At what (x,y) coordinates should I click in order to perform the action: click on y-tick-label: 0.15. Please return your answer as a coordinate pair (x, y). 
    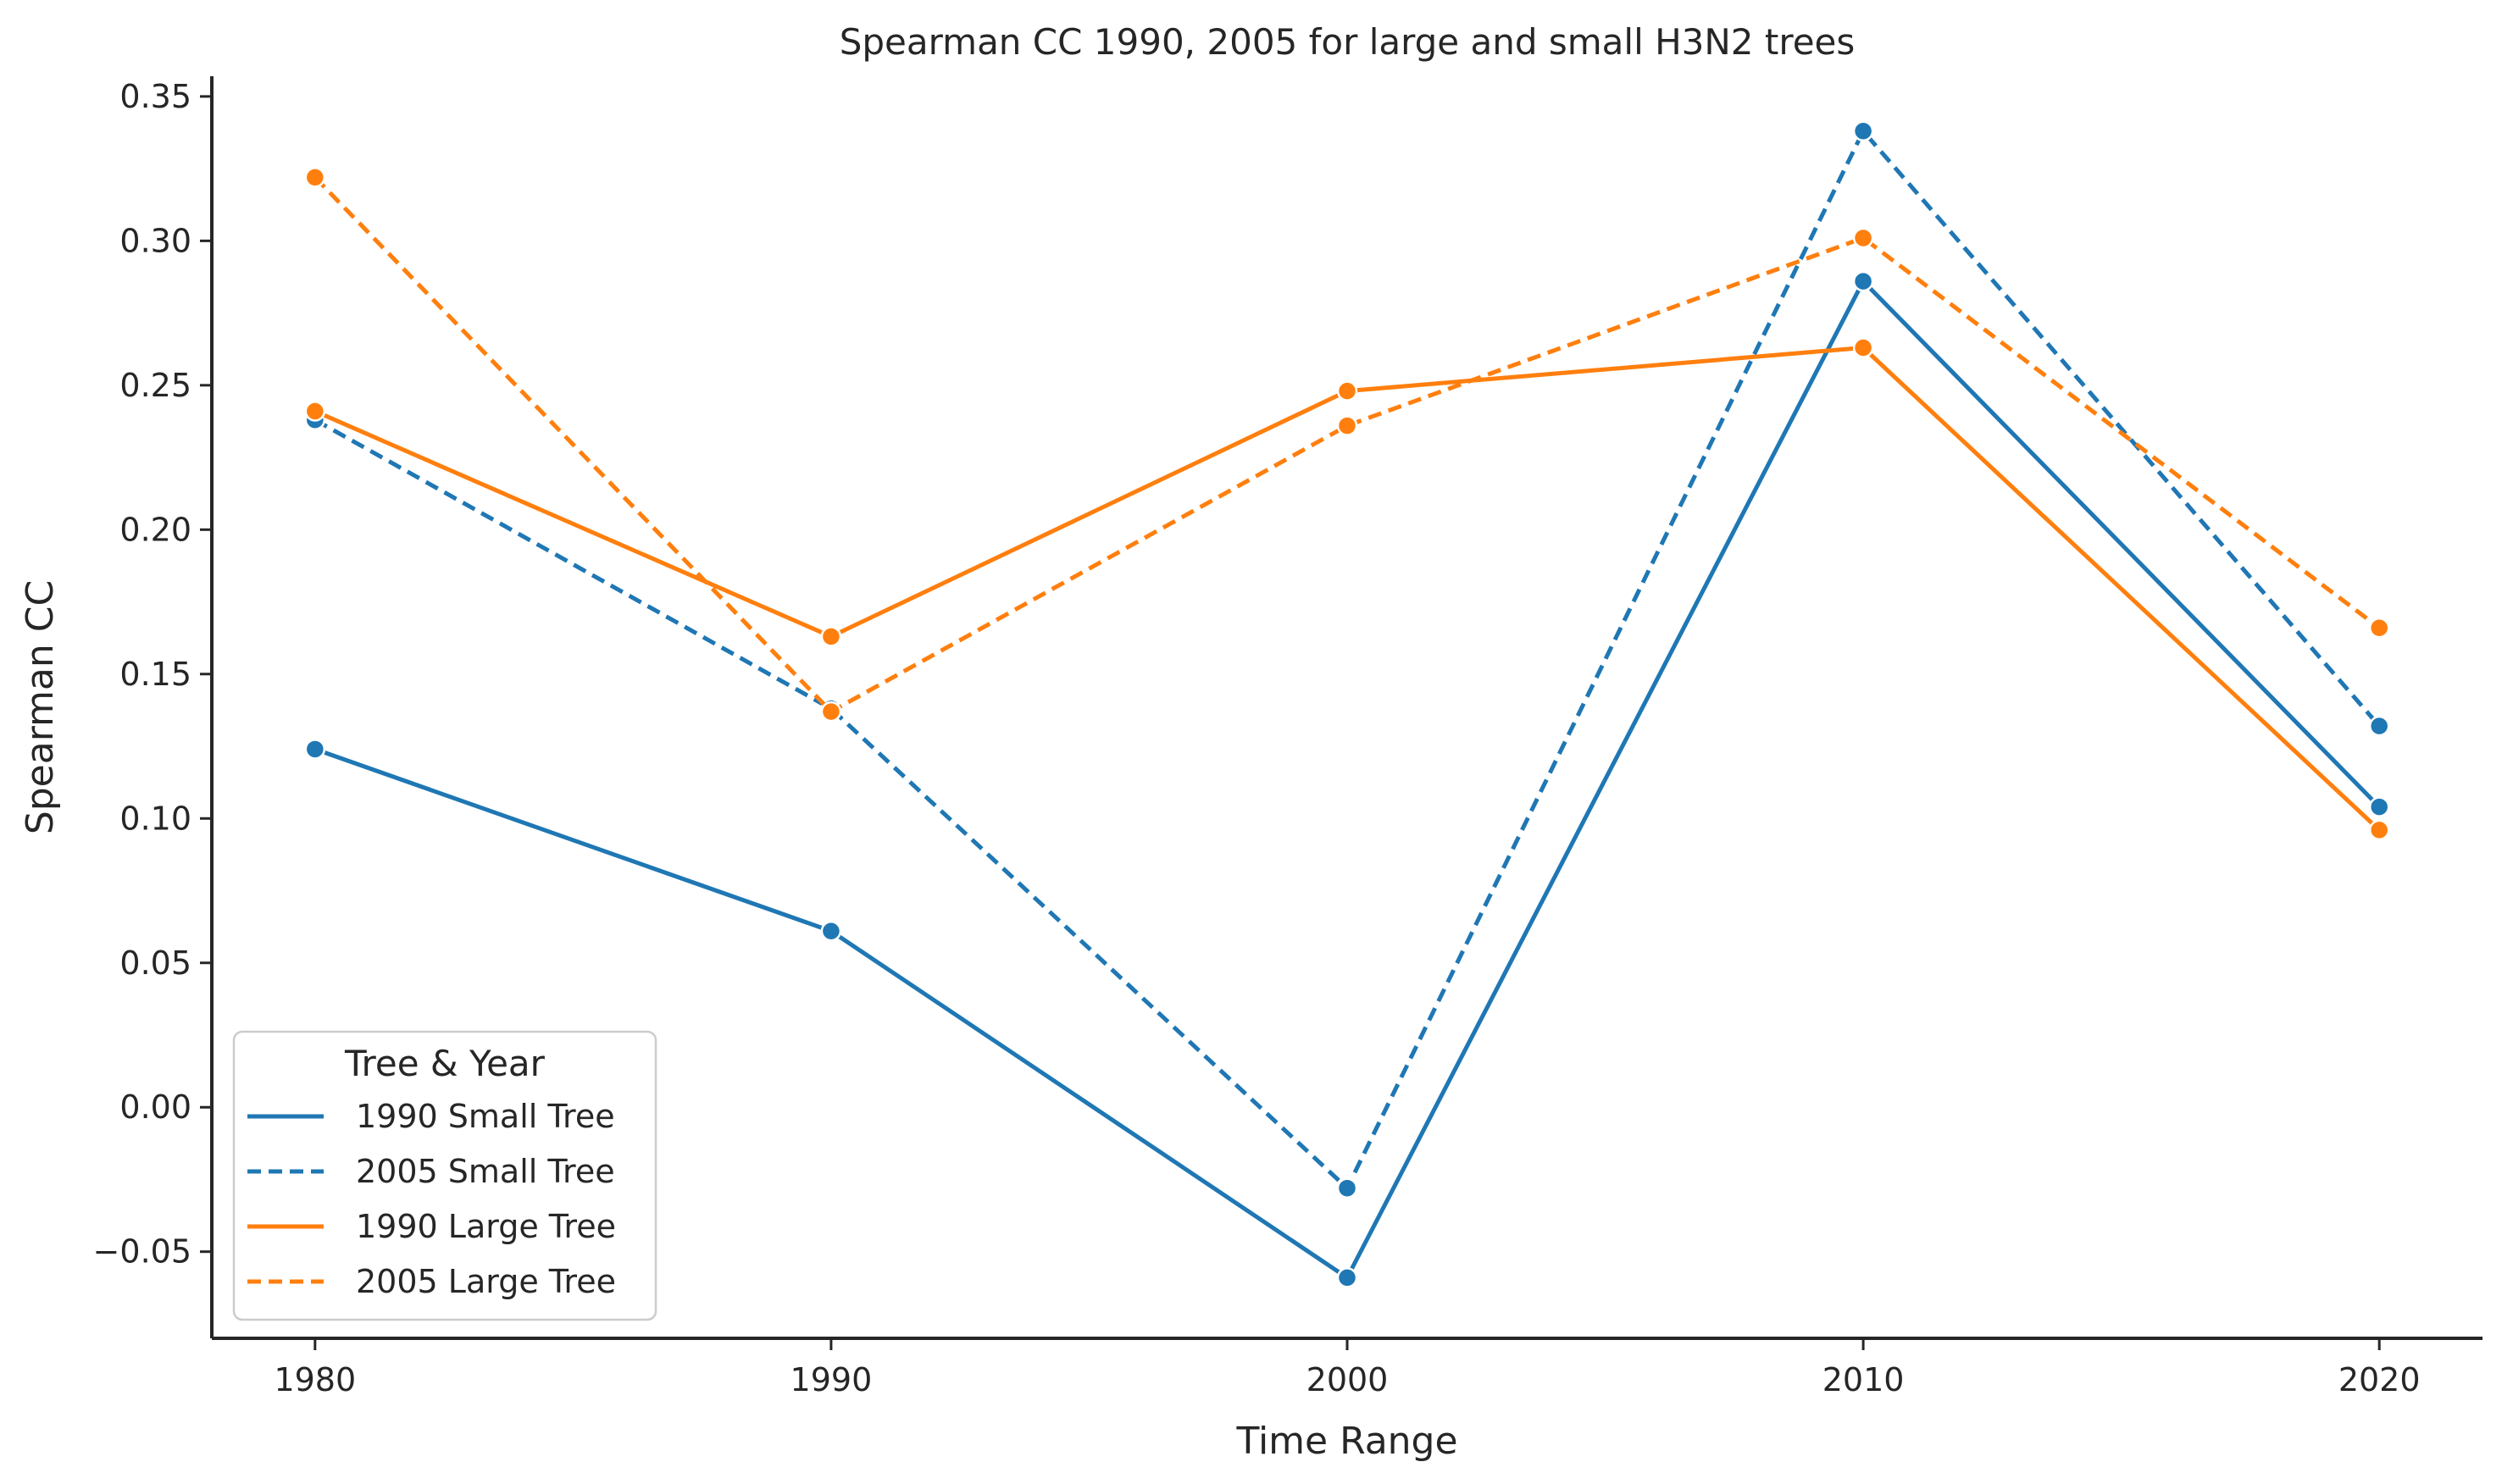
    Looking at the image, I should click on (155, 674).